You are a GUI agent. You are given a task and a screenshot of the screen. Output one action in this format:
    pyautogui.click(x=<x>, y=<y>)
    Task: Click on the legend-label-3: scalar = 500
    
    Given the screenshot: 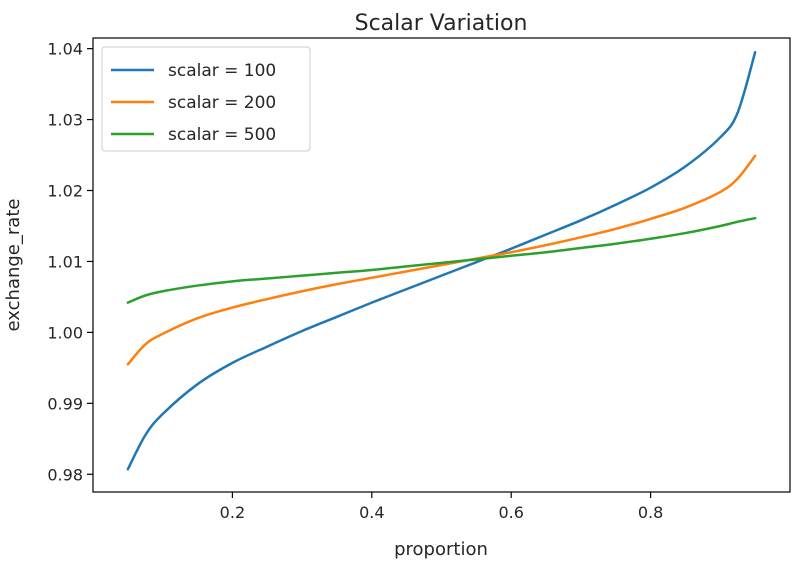 What is the action you would take?
    pyautogui.click(x=222, y=135)
    